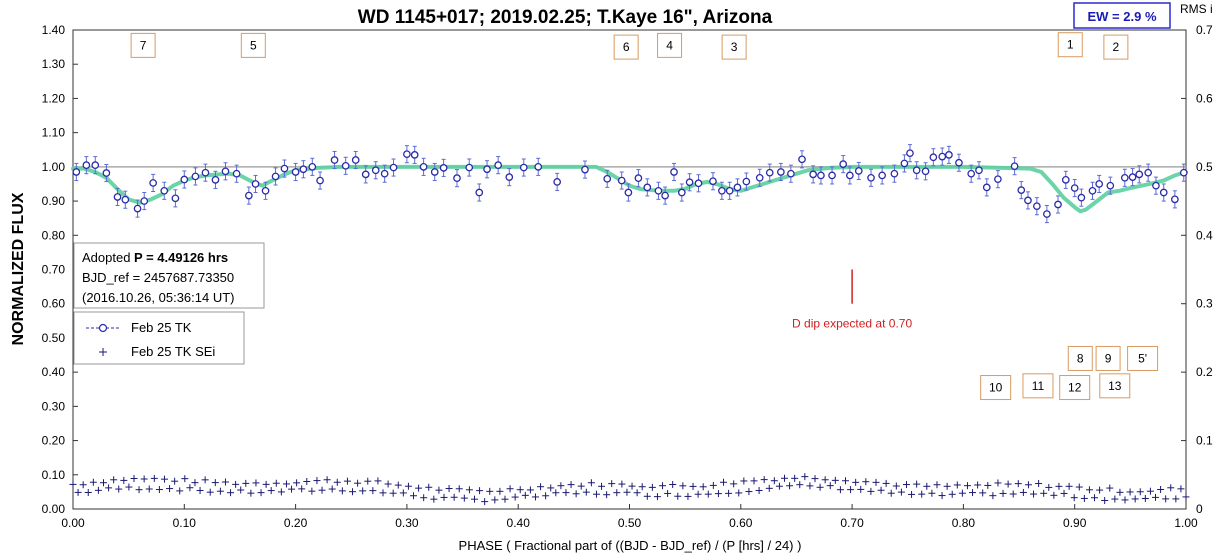 Image resolution: width=1225 pixels, height=560 pixels. What do you see at coordinates (1204, 372) in the screenshot?
I see `y2-tick-label: 0.2` at bounding box center [1204, 372].